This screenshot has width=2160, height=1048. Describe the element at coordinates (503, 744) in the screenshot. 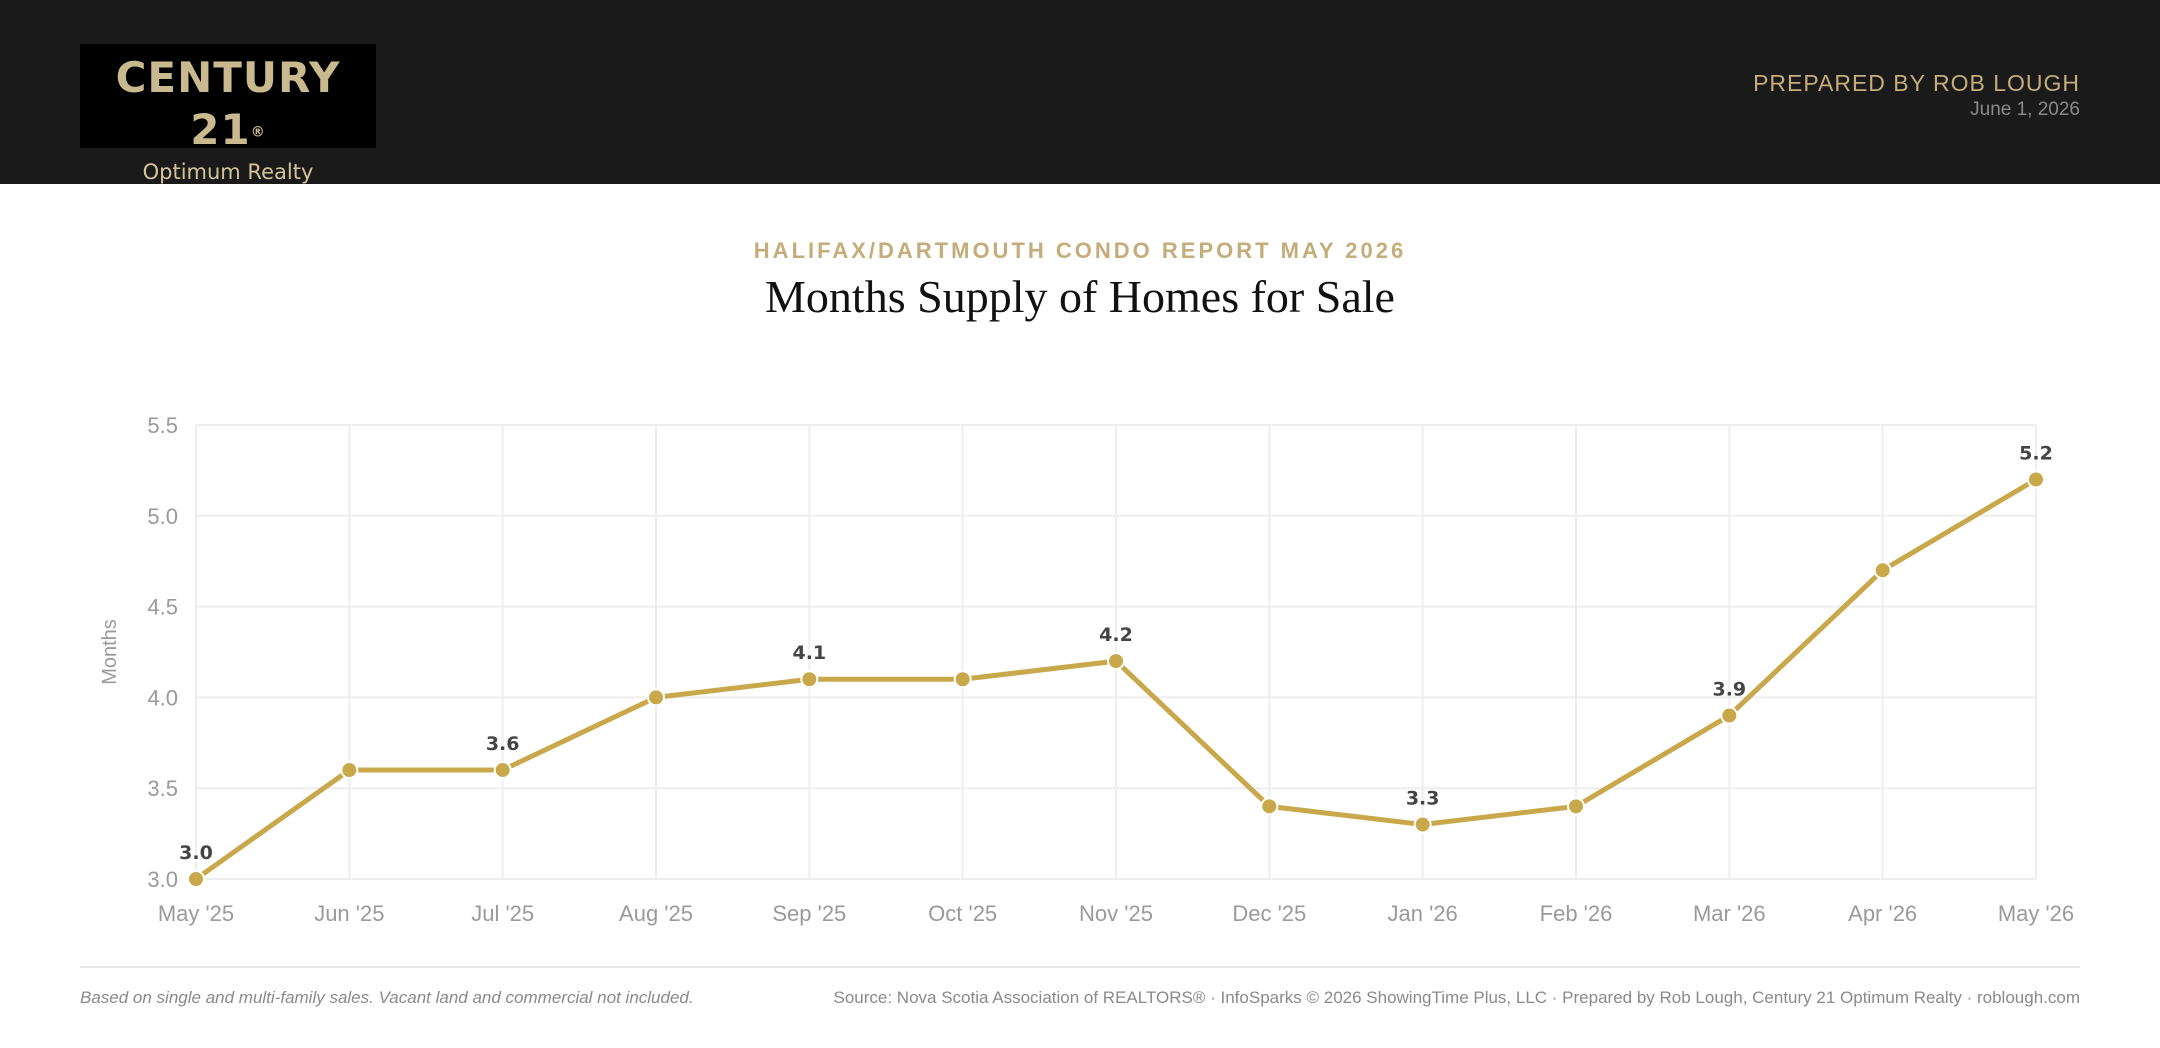

I see `data-label: 3.6` at that location.